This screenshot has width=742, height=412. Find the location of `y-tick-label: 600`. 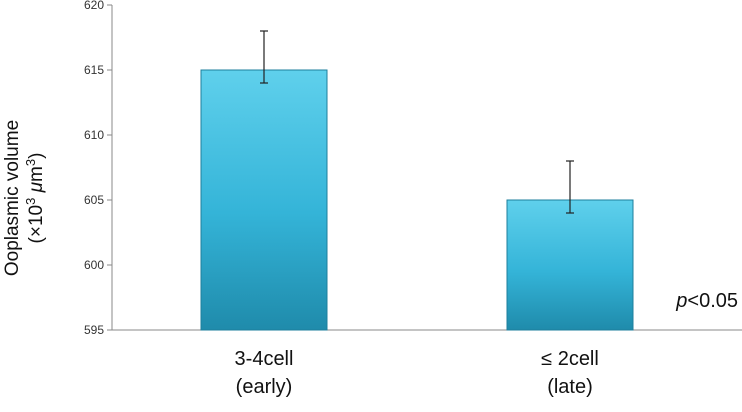

y-tick-label: 600 is located at coordinates (94, 265).